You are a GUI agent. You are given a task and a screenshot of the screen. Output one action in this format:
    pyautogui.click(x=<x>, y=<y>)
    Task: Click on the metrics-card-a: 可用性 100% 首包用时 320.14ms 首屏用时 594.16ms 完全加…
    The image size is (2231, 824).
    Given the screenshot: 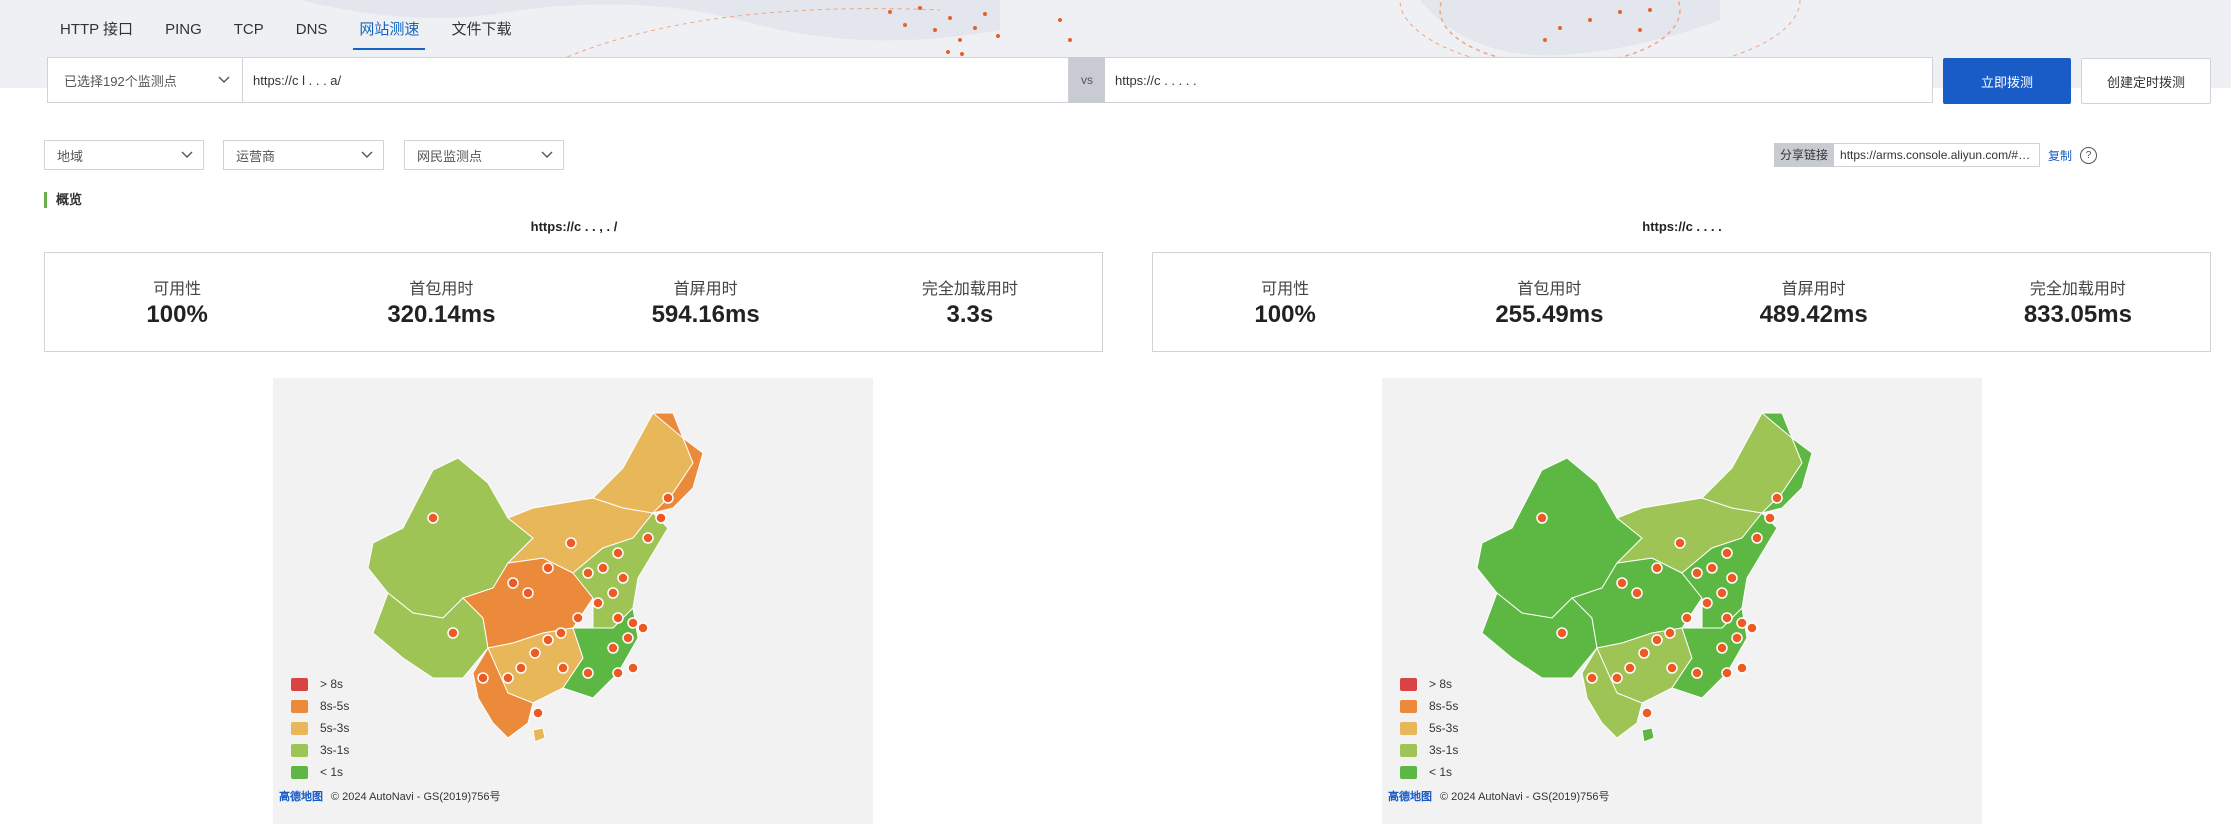 What is the action you would take?
    pyautogui.click(x=573, y=302)
    